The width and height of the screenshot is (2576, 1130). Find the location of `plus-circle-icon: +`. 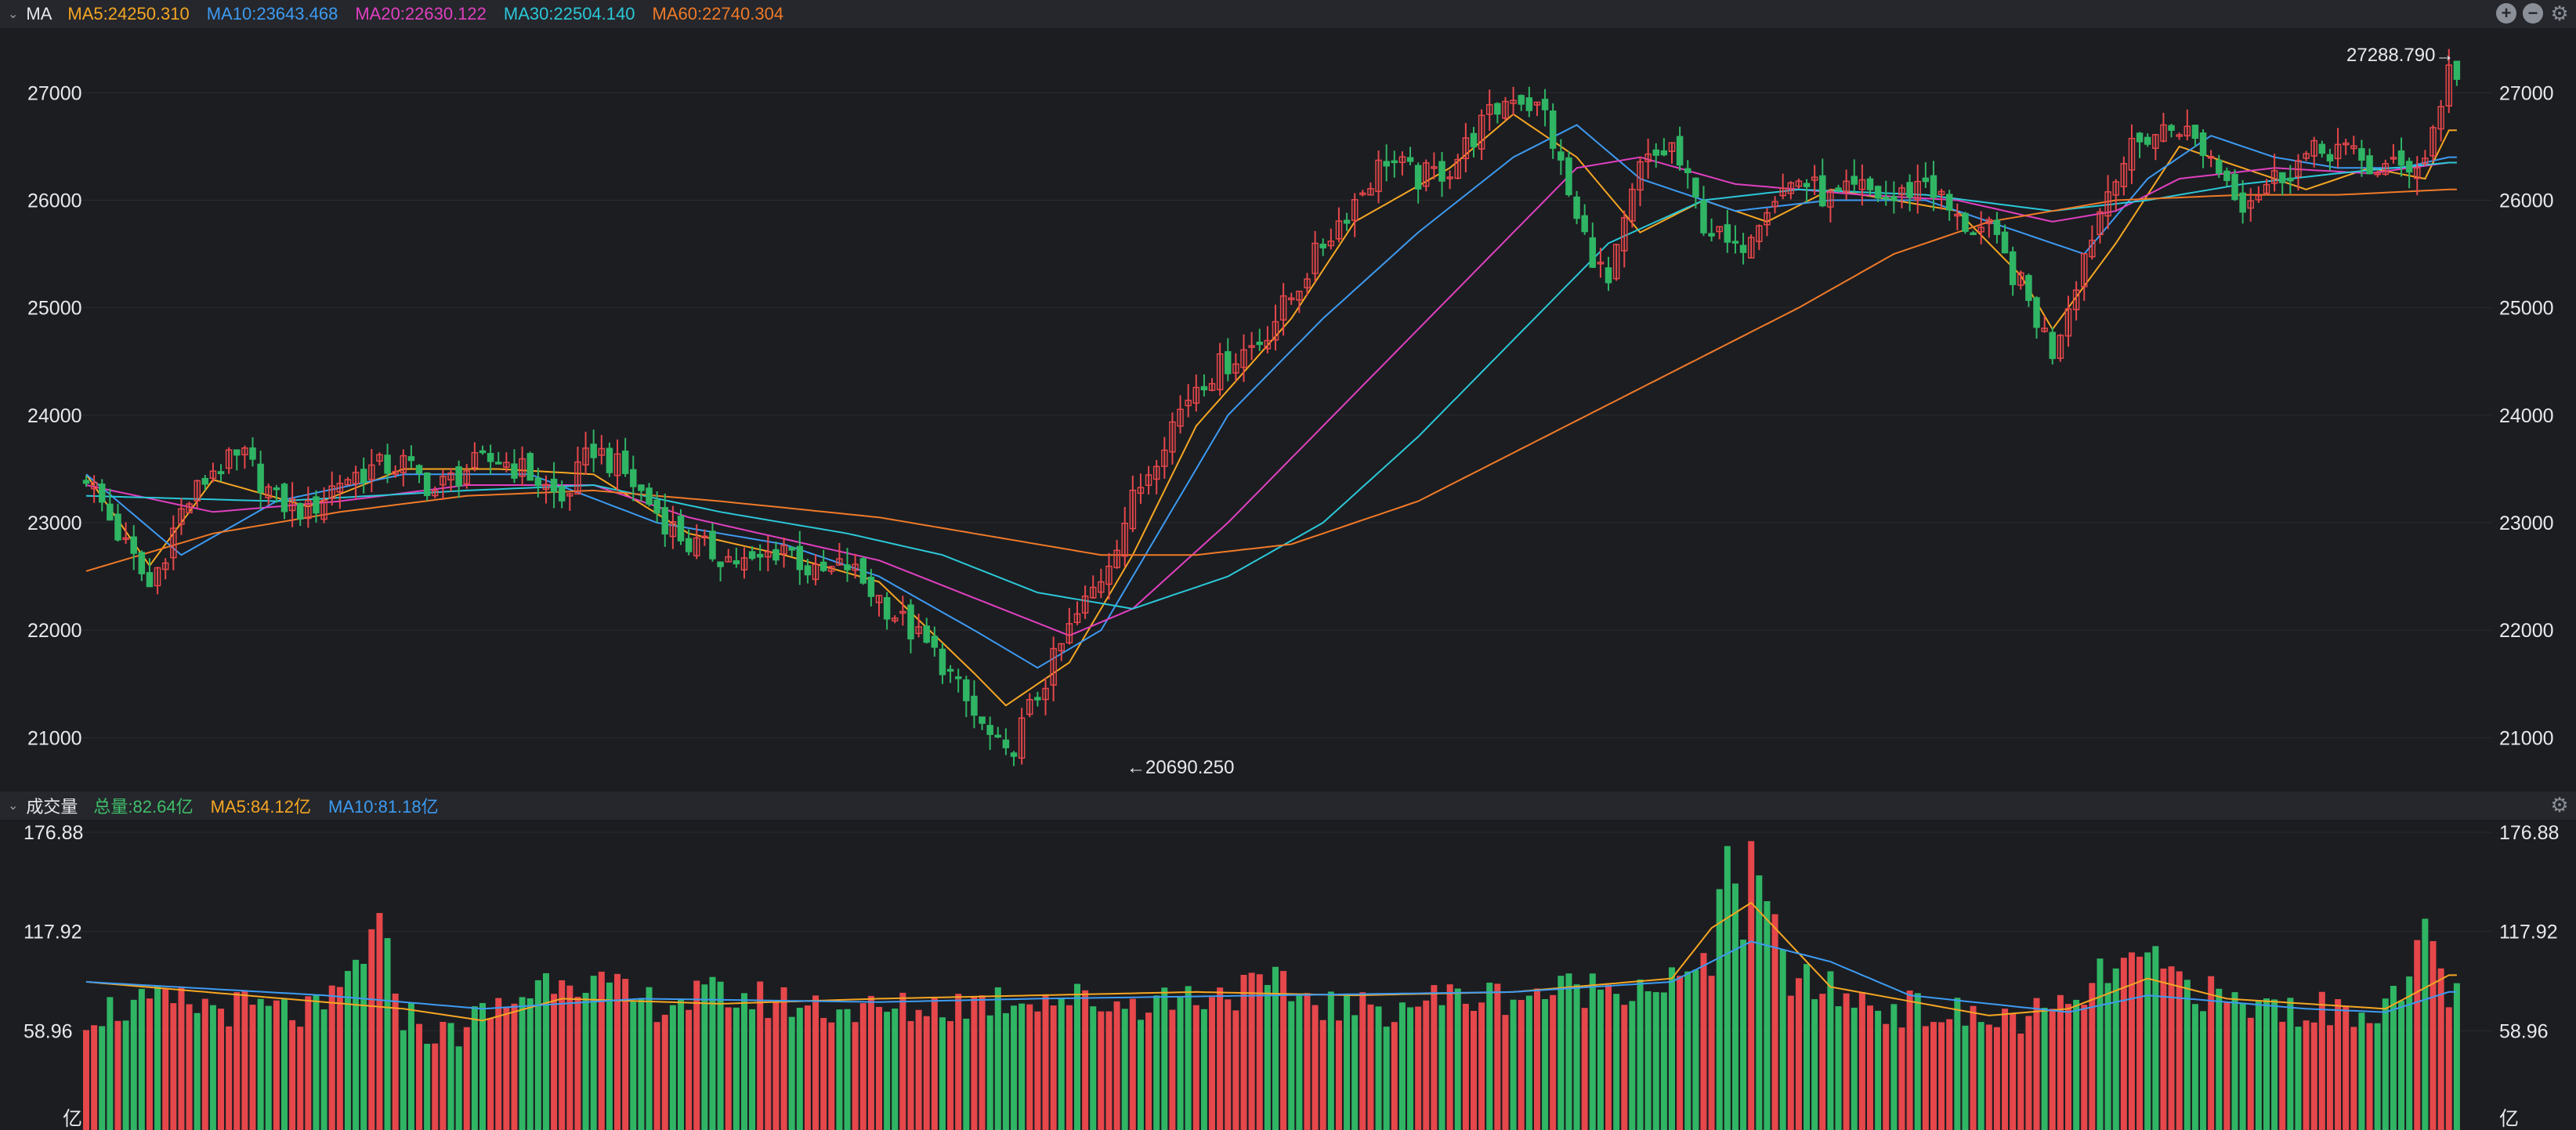

plus-circle-icon: + is located at coordinates (2506, 13).